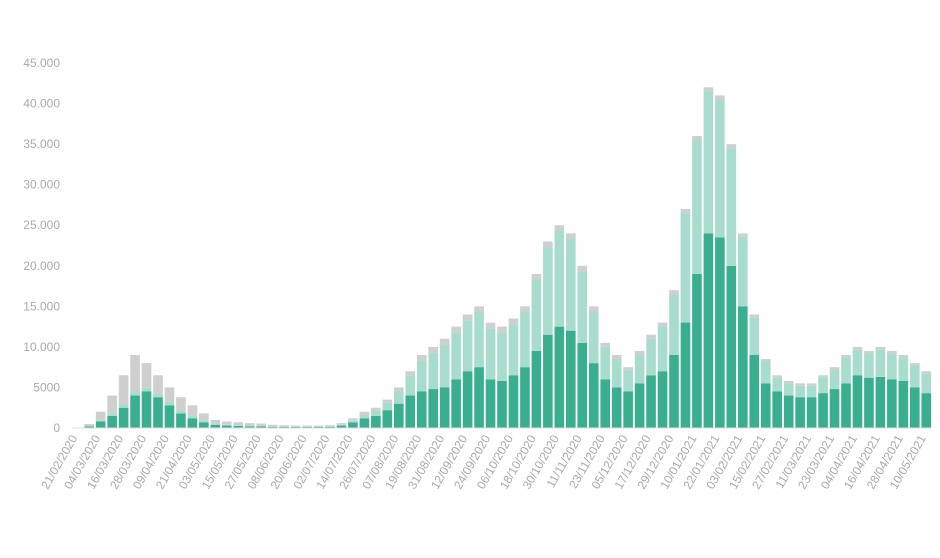  I want to click on y-tick-label: 0, so click(56, 428).